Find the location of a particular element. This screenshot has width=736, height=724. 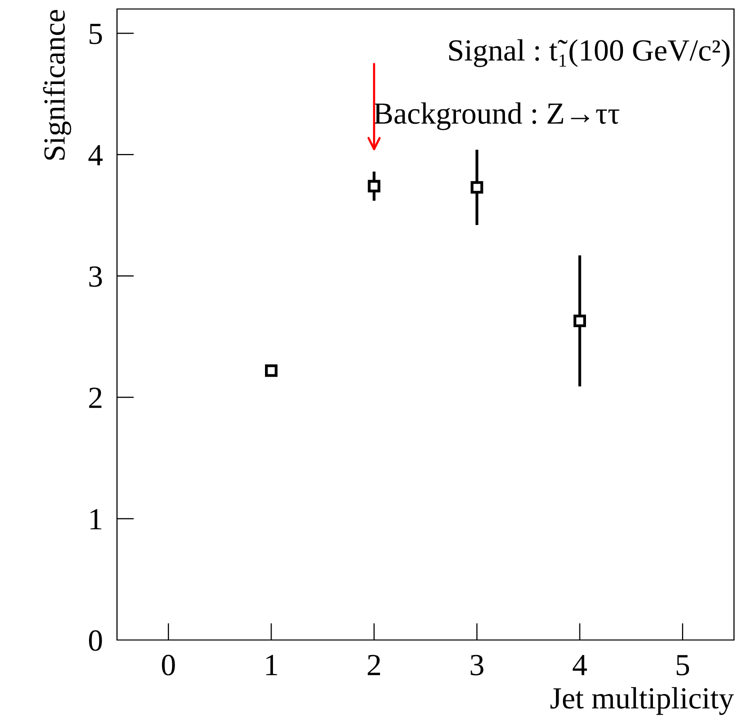

y-tick-label: 1 is located at coordinates (96, 519).